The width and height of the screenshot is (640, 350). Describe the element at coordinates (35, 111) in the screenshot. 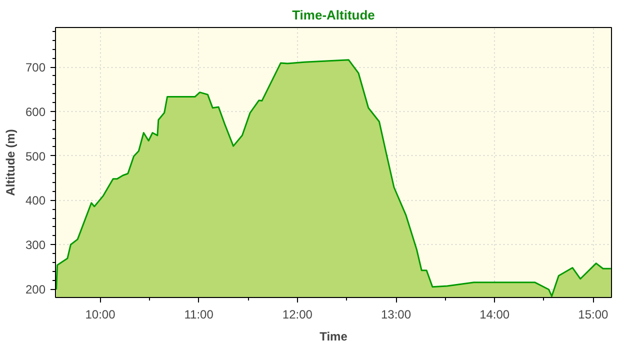

I see `y-tick-label: 600` at that location.